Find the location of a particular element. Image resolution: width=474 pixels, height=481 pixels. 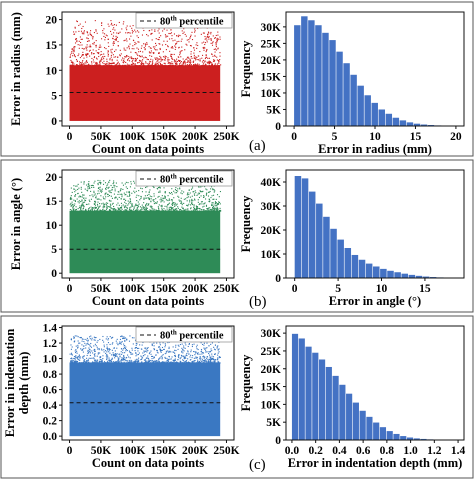

y-axis-label: Frequency is located at coordinates (246, 68).